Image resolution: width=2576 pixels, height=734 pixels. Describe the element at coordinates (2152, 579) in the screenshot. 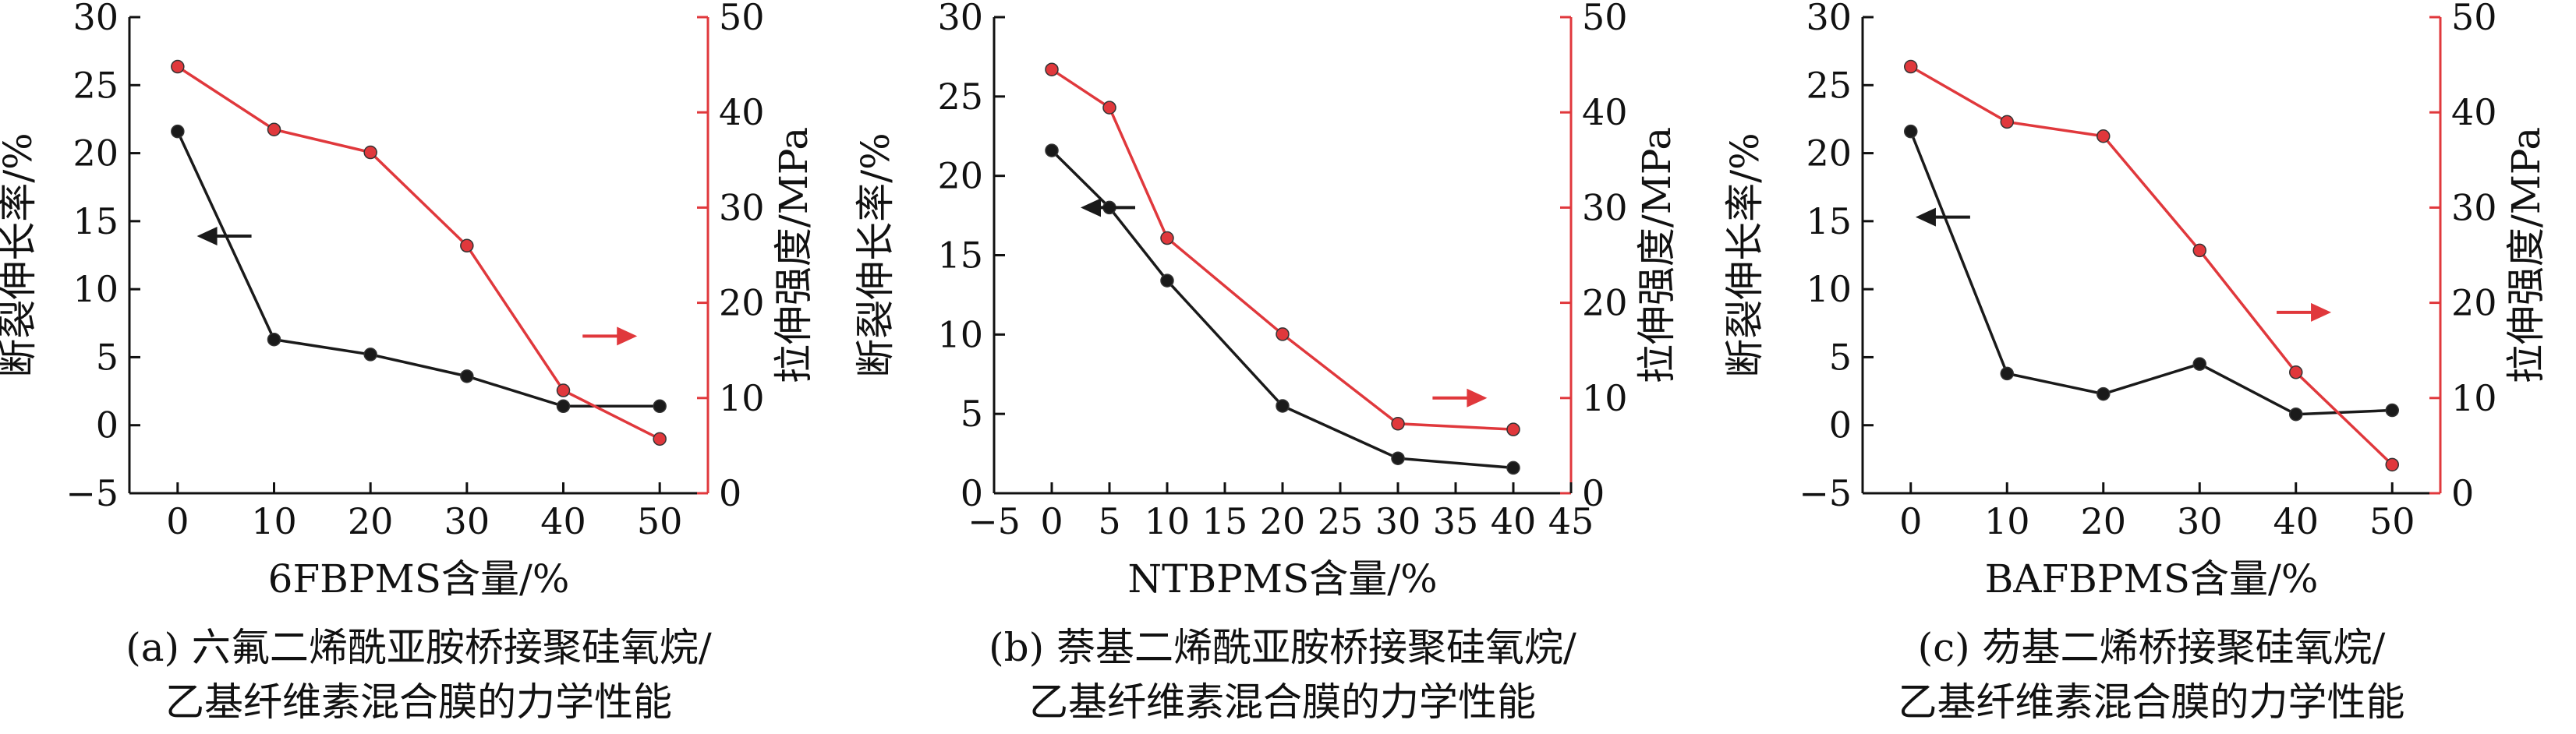

I see `x-axis-title: BAFBPMS含量/%` at that location.